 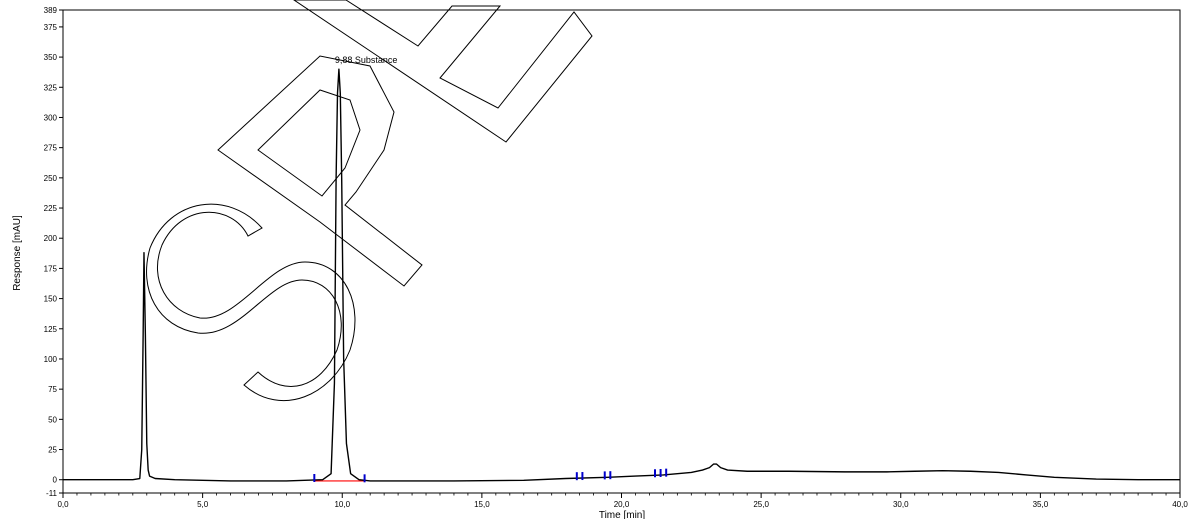 I want to click on x-tick-label: 5,0, so click(x=203, y=504).